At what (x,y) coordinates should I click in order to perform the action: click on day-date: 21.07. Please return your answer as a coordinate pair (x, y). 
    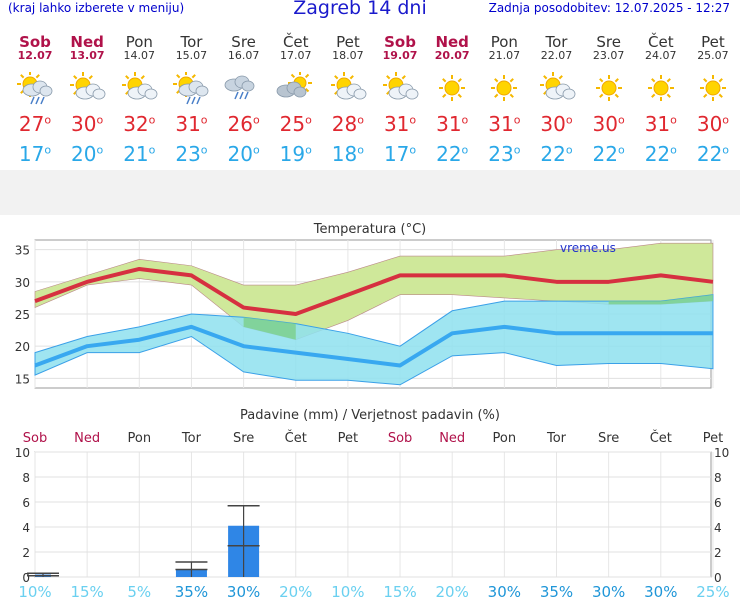
    Looking at the image, I should click on (504, 55).